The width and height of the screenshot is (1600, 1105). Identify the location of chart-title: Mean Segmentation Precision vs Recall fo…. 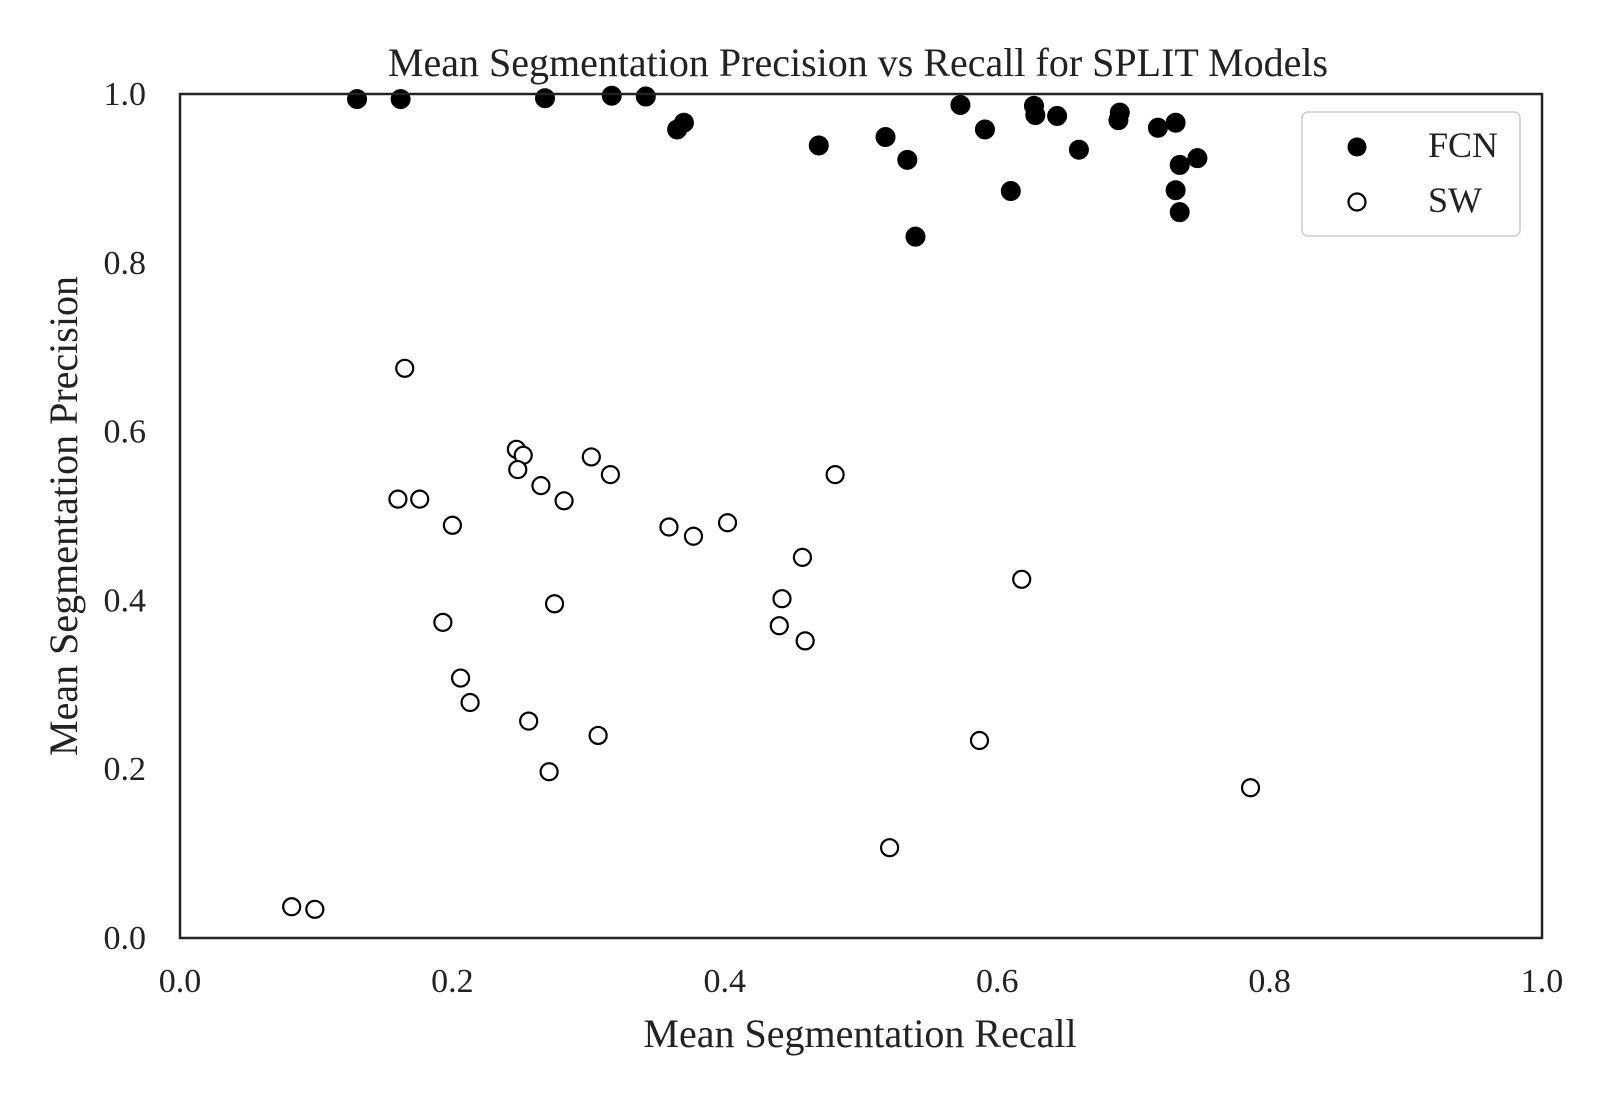
(858, 62).